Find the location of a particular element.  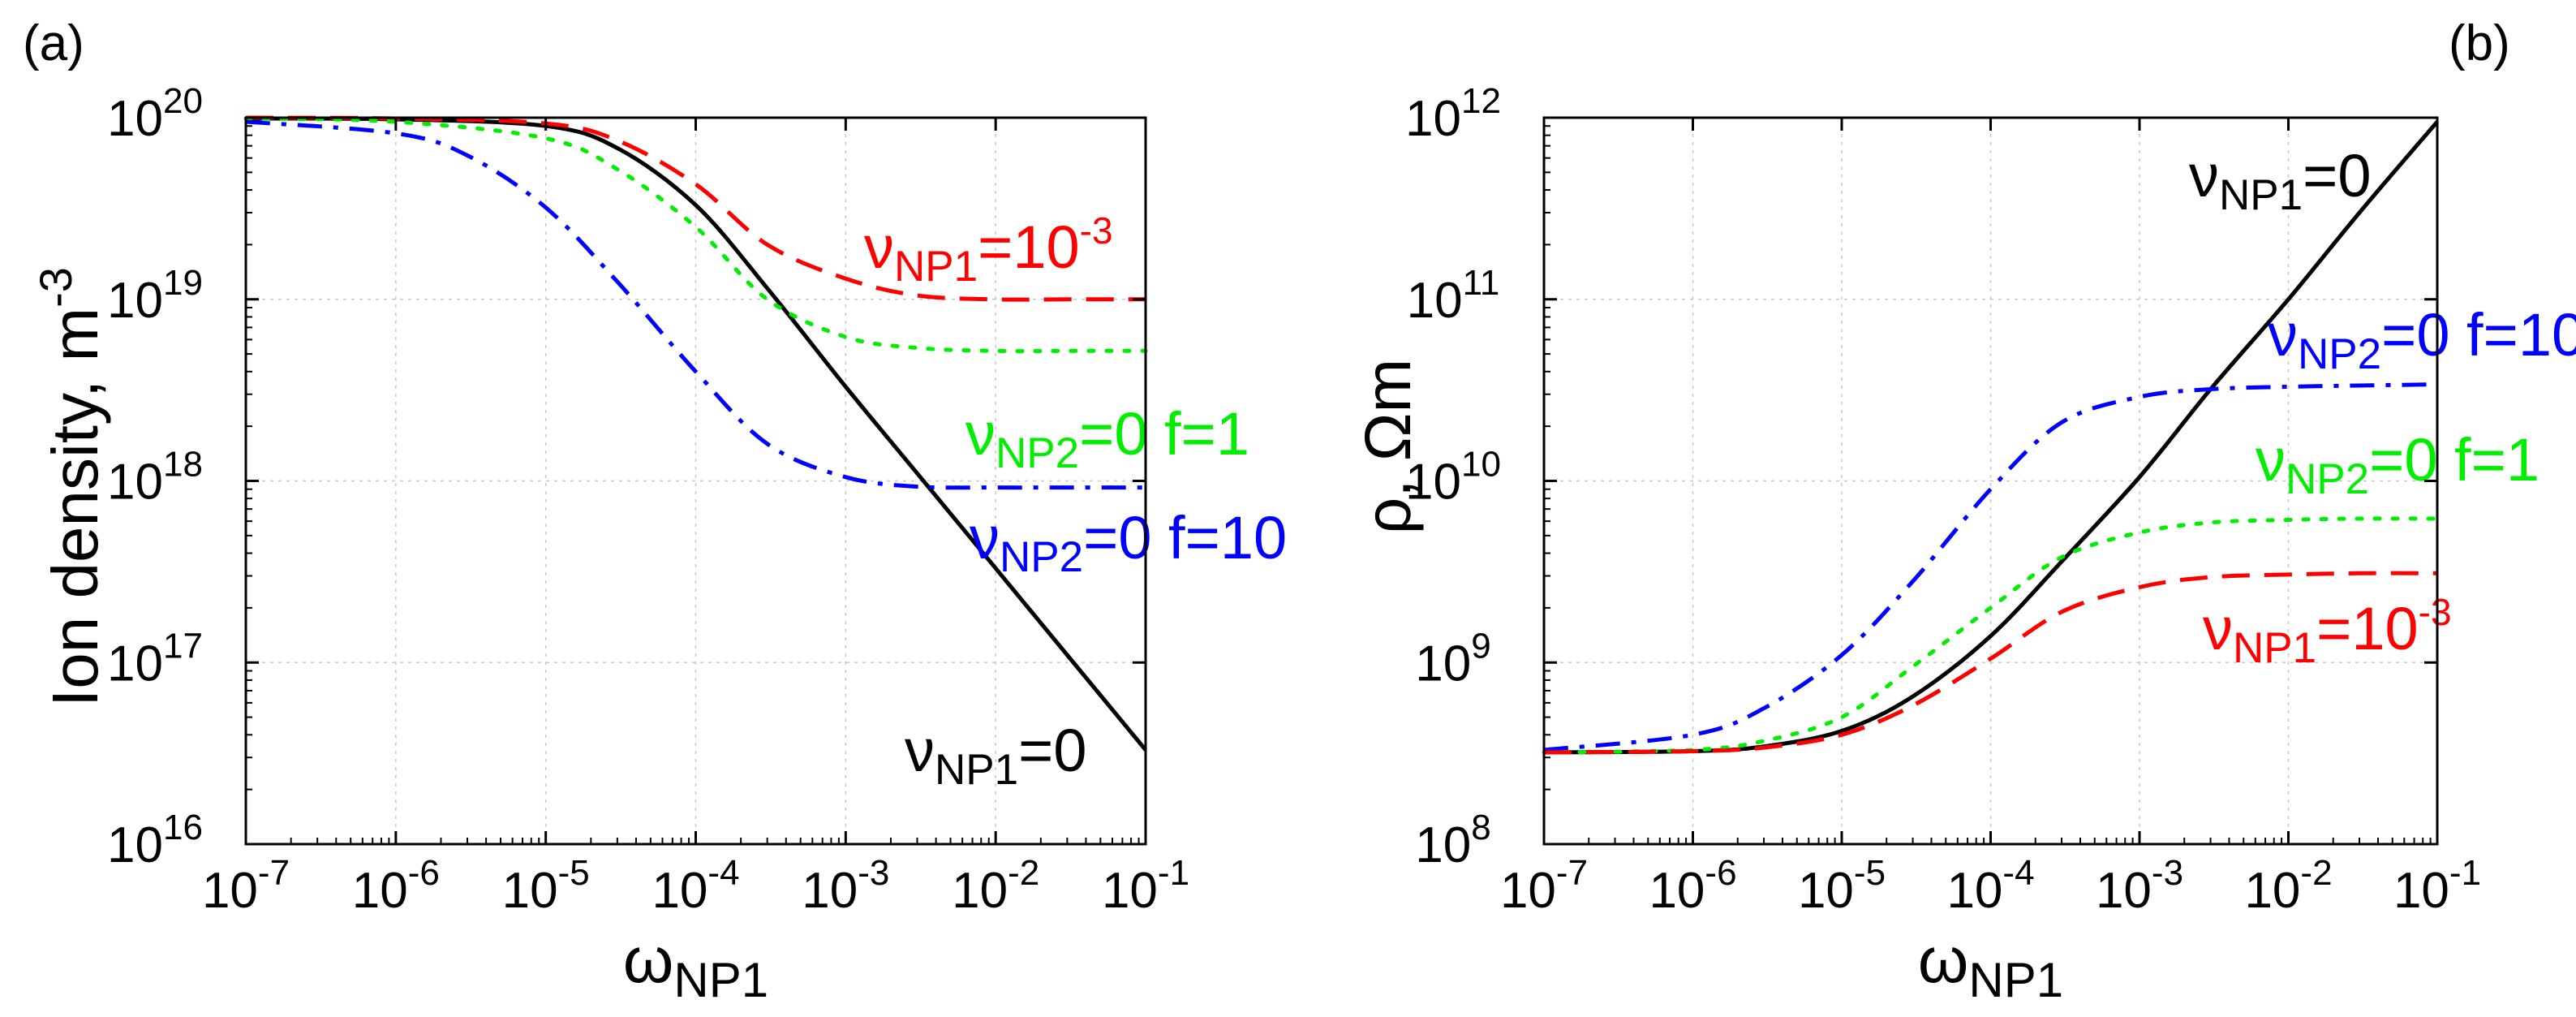

tick-exponent: 11 is located at coordinates (1481, 283).